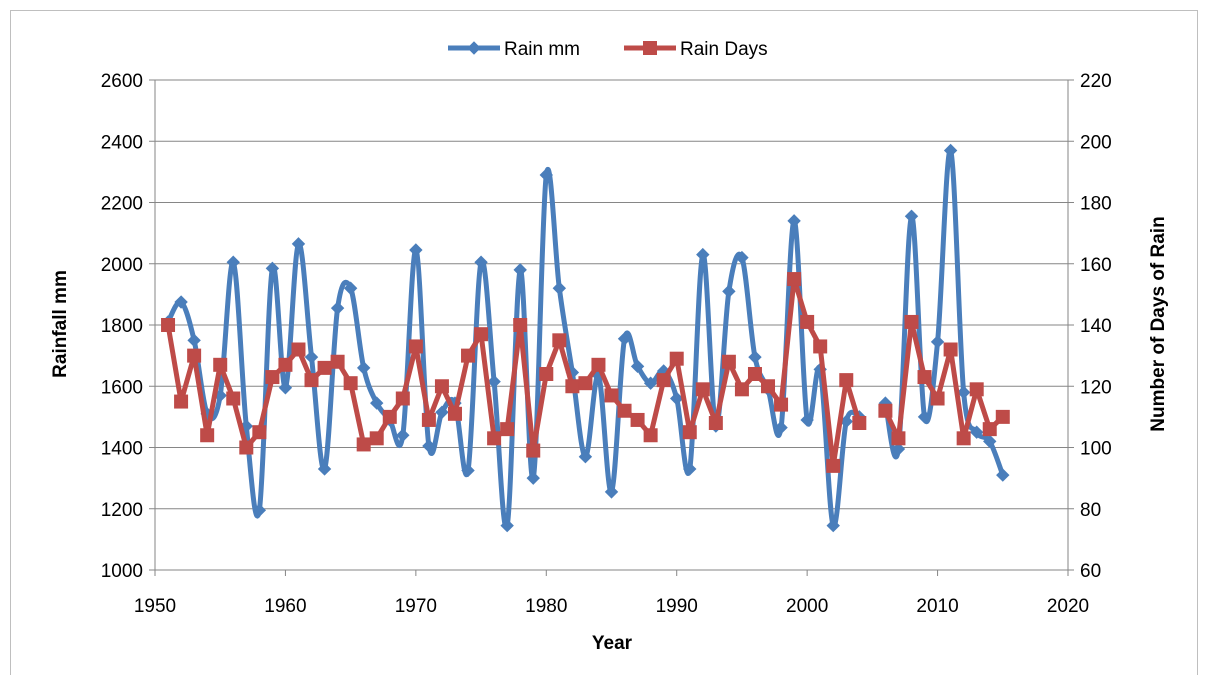  What do you see at coordinates (677, 606) in the screenshot?
I see `x-tick-label: 1990` at bounding box center [677, 606].